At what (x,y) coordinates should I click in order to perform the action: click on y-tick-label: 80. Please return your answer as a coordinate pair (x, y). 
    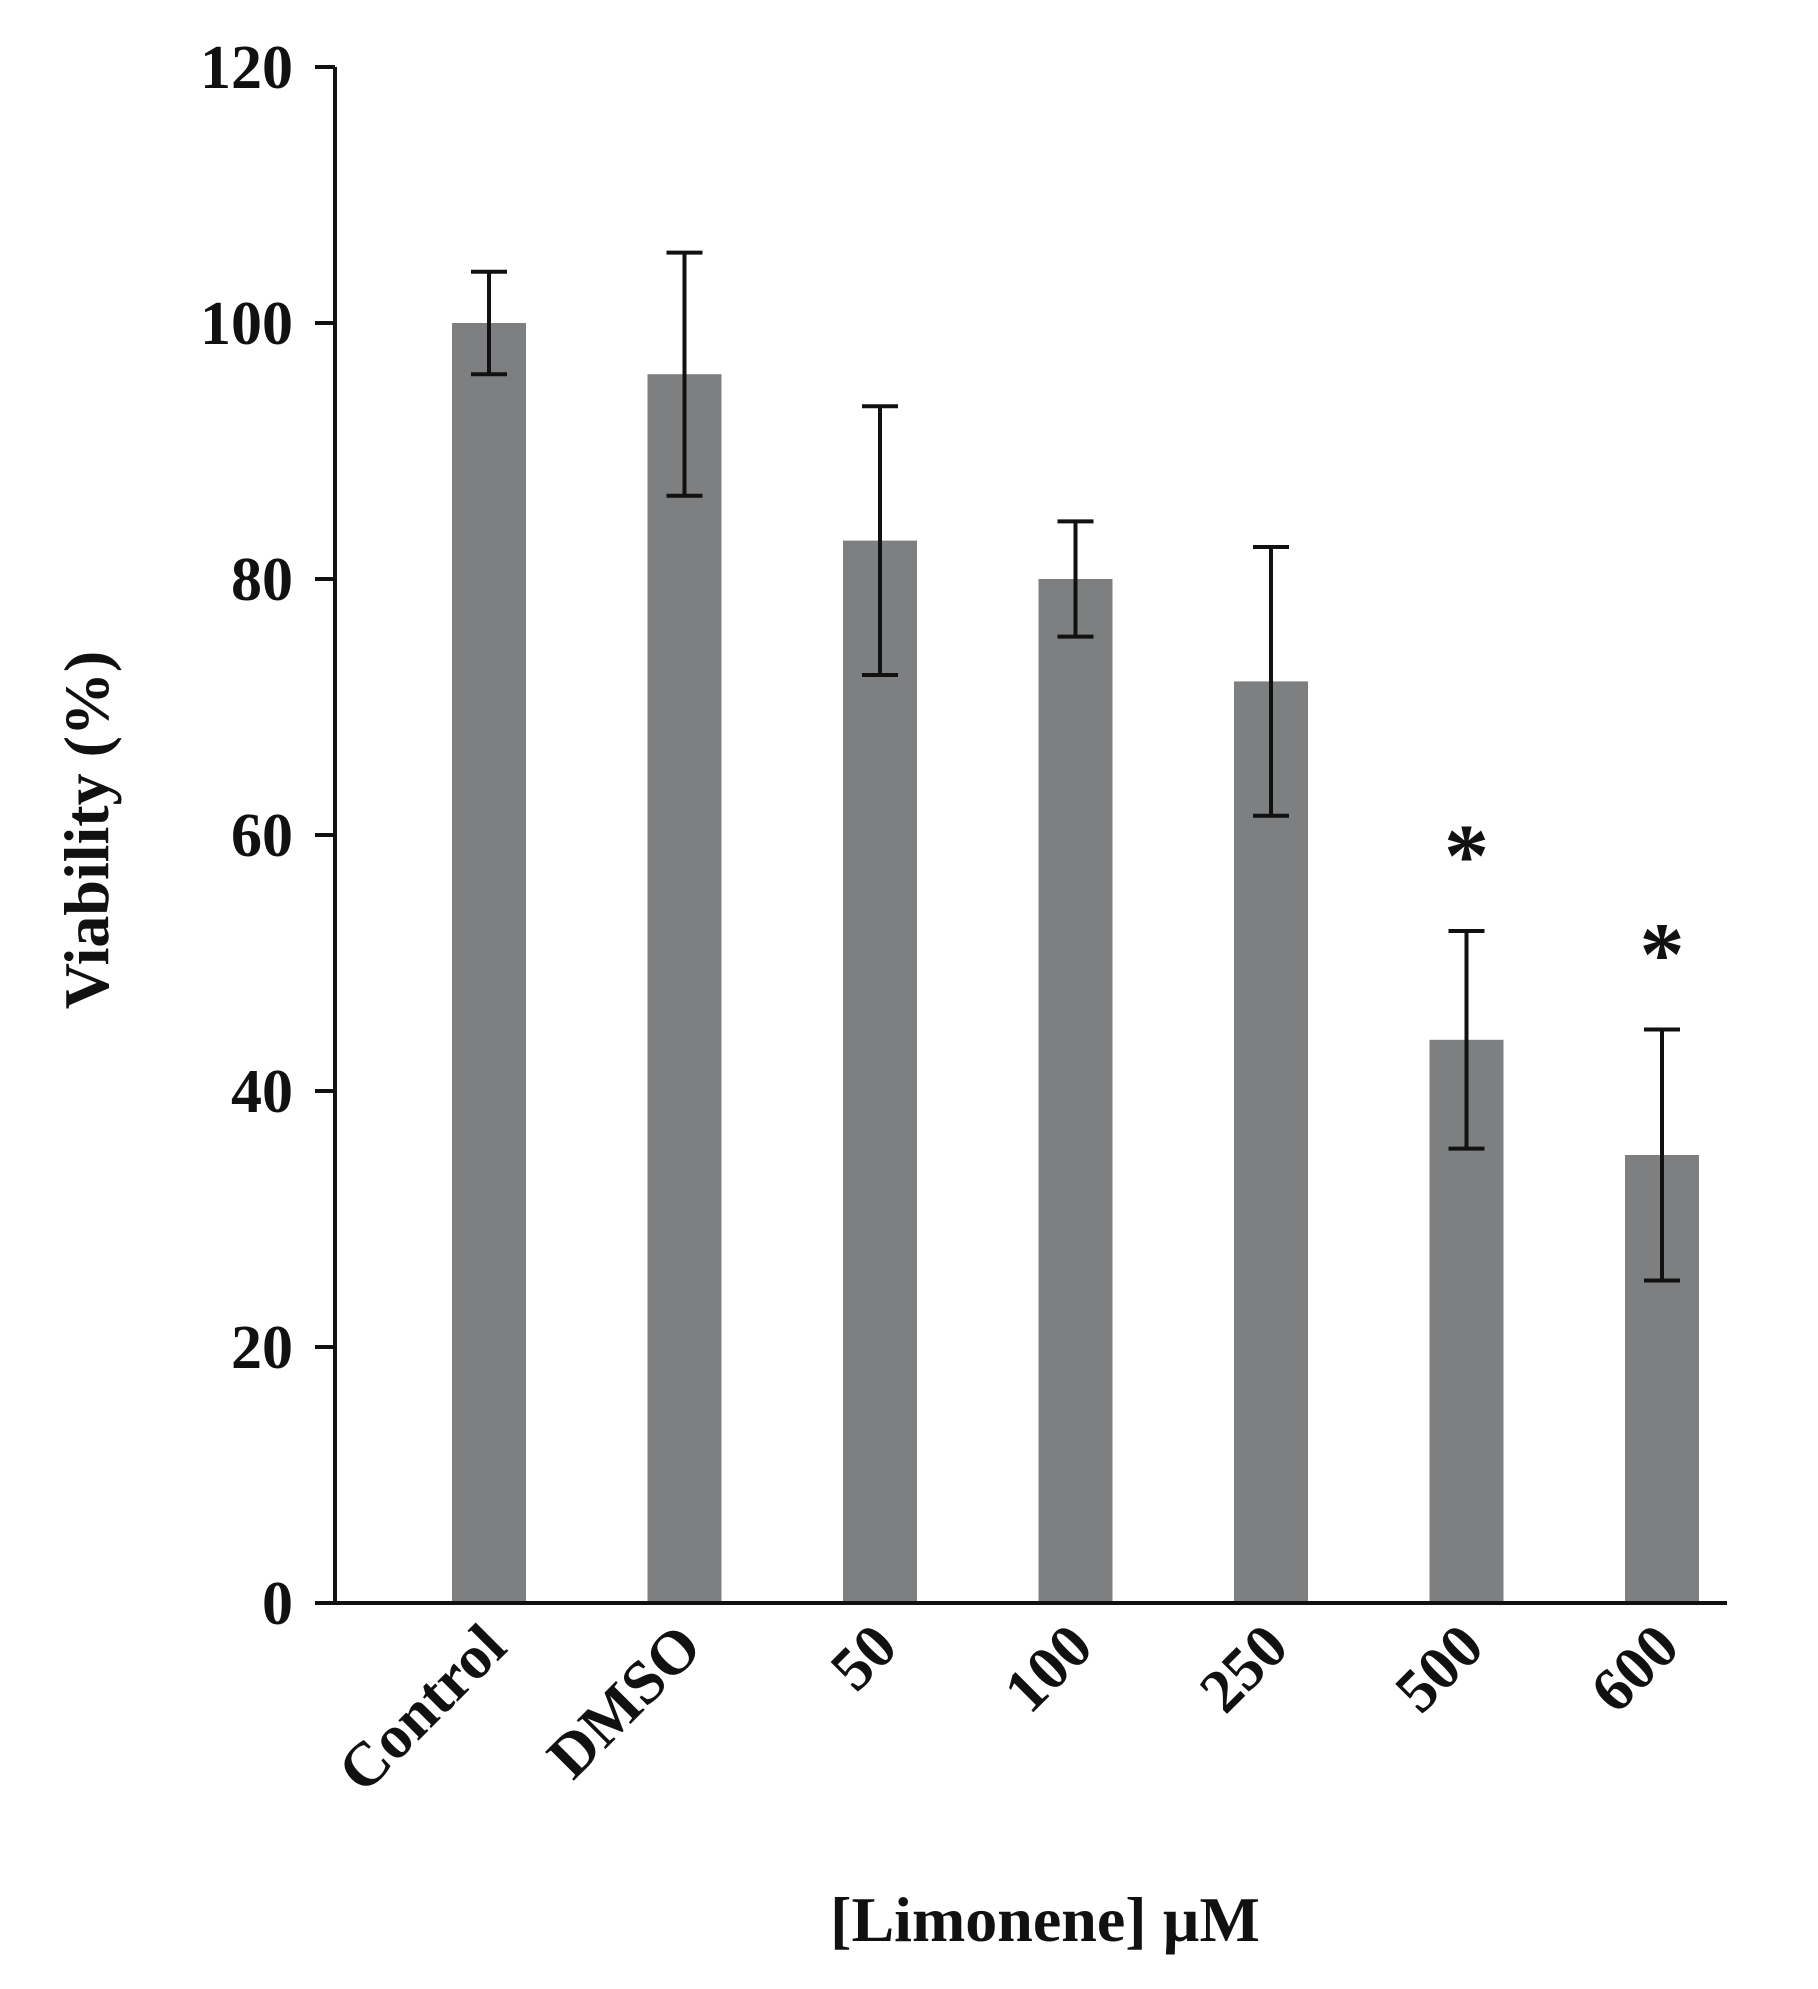
    Looking at the image, I should click on (262, 580).